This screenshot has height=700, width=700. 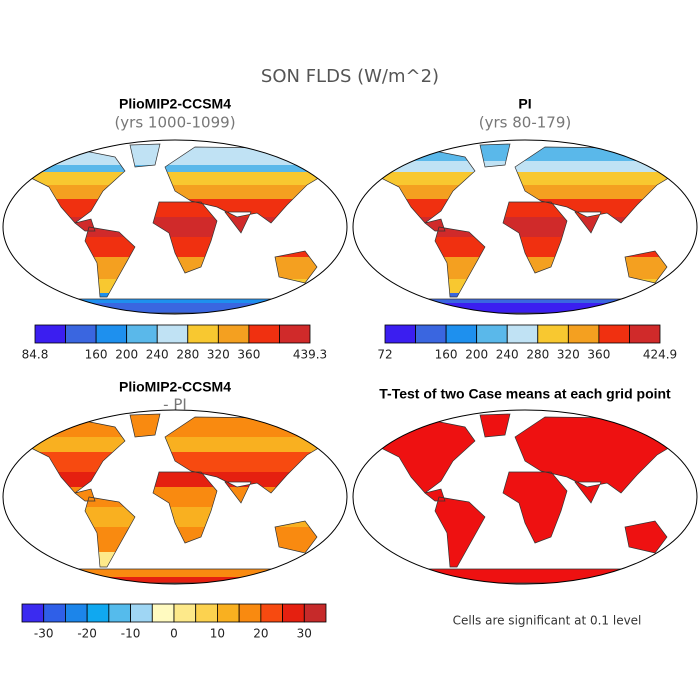 I want to click on colorbar-label: 0, so click(x=174, y=634).